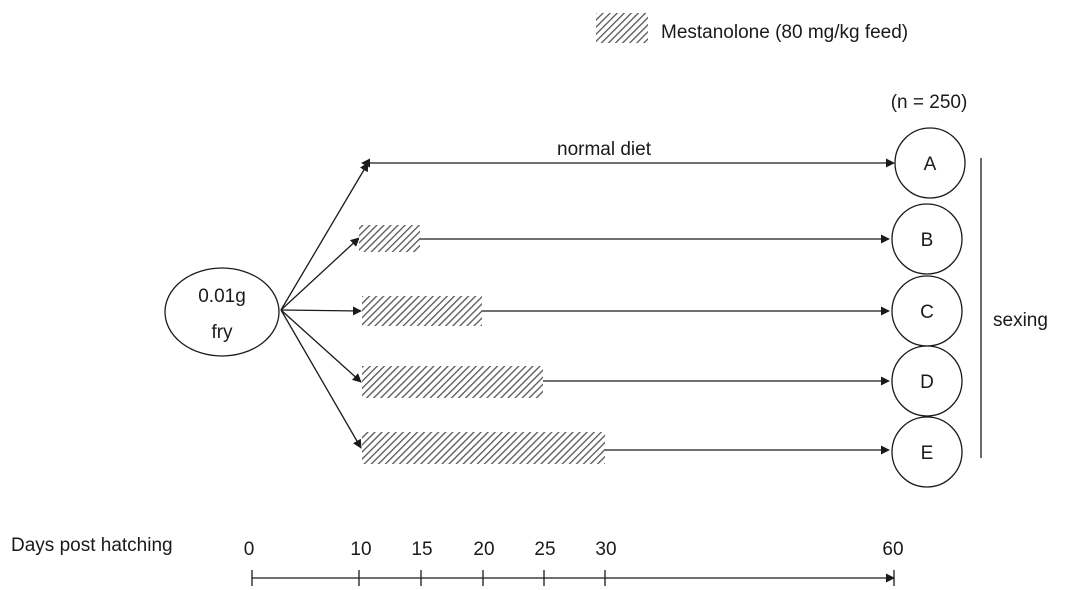  I want to click on sexing-label: sexing, so click(1020, 320).